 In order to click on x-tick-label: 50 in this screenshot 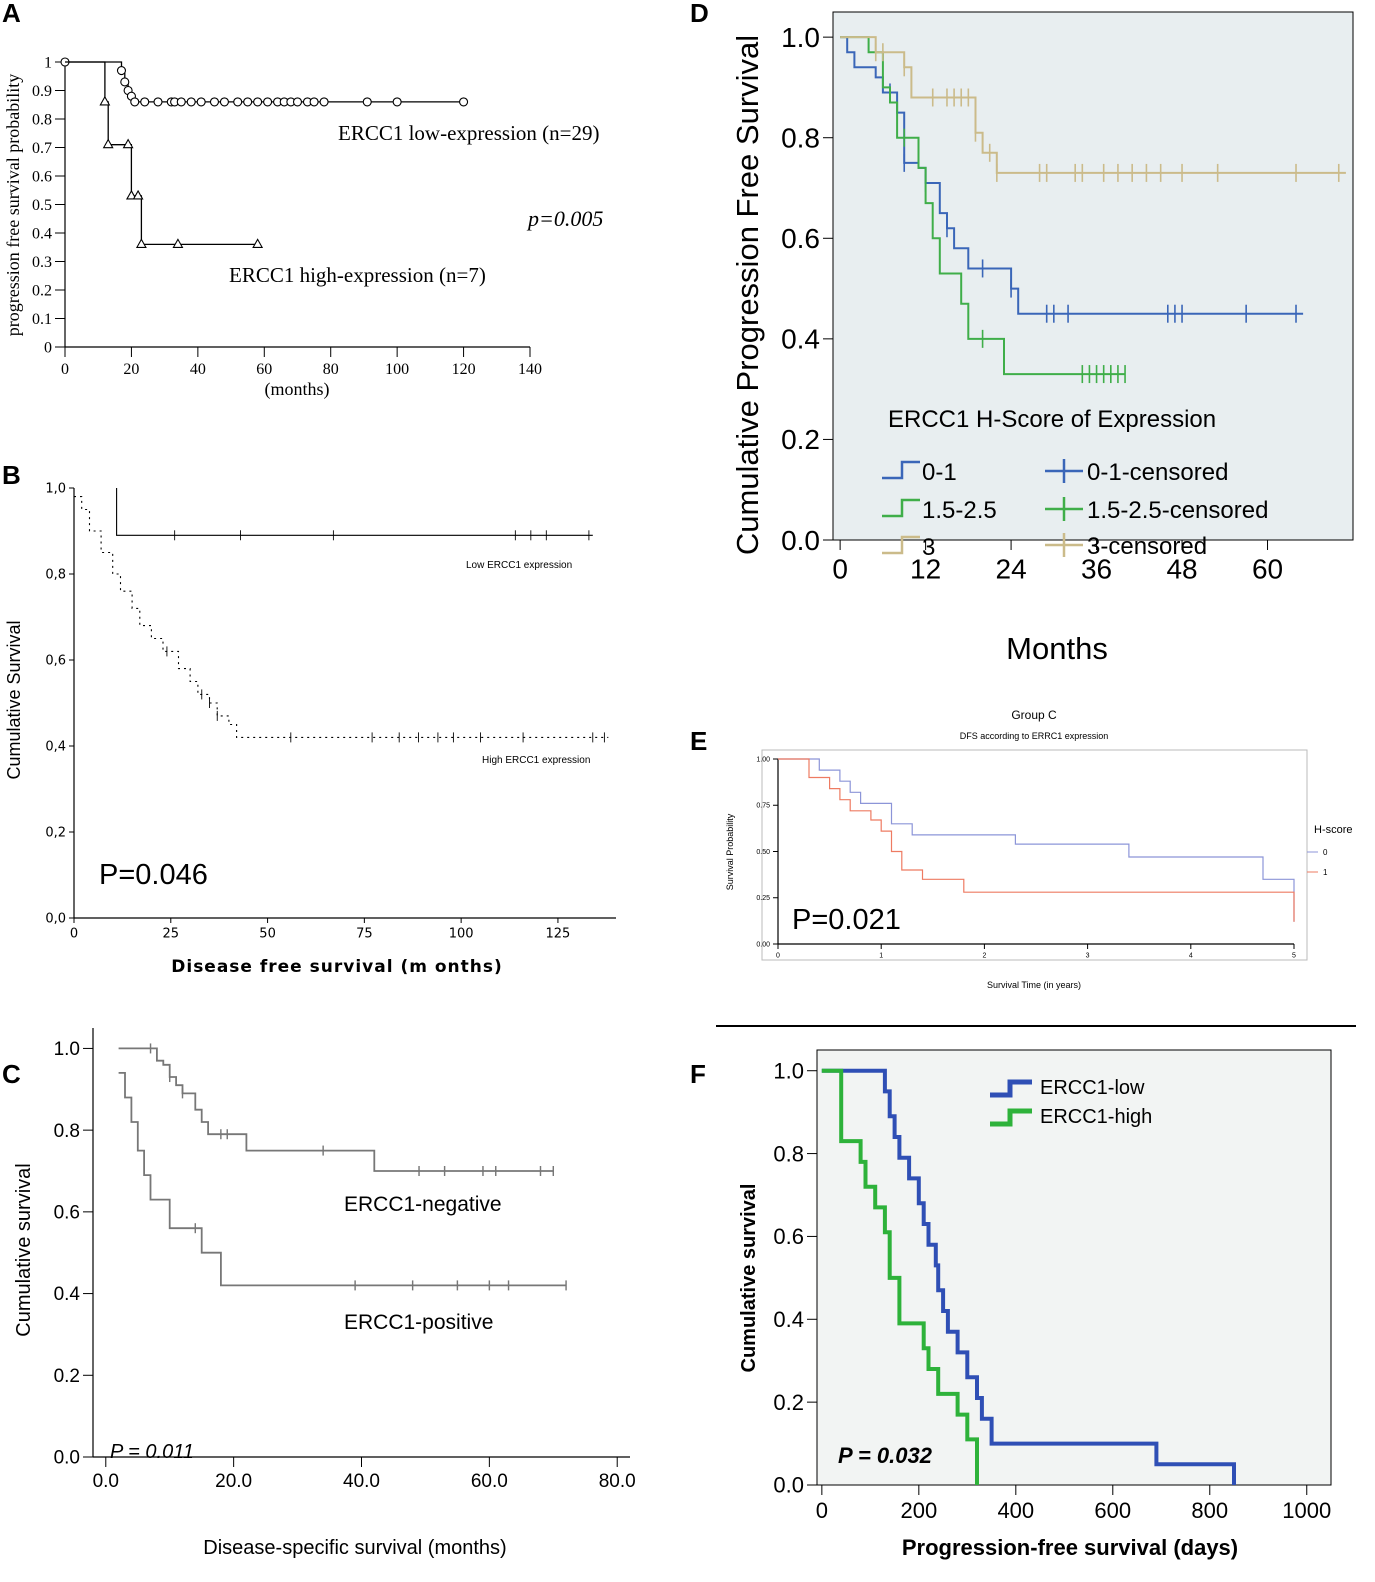, I will do `click(267, 933)`.